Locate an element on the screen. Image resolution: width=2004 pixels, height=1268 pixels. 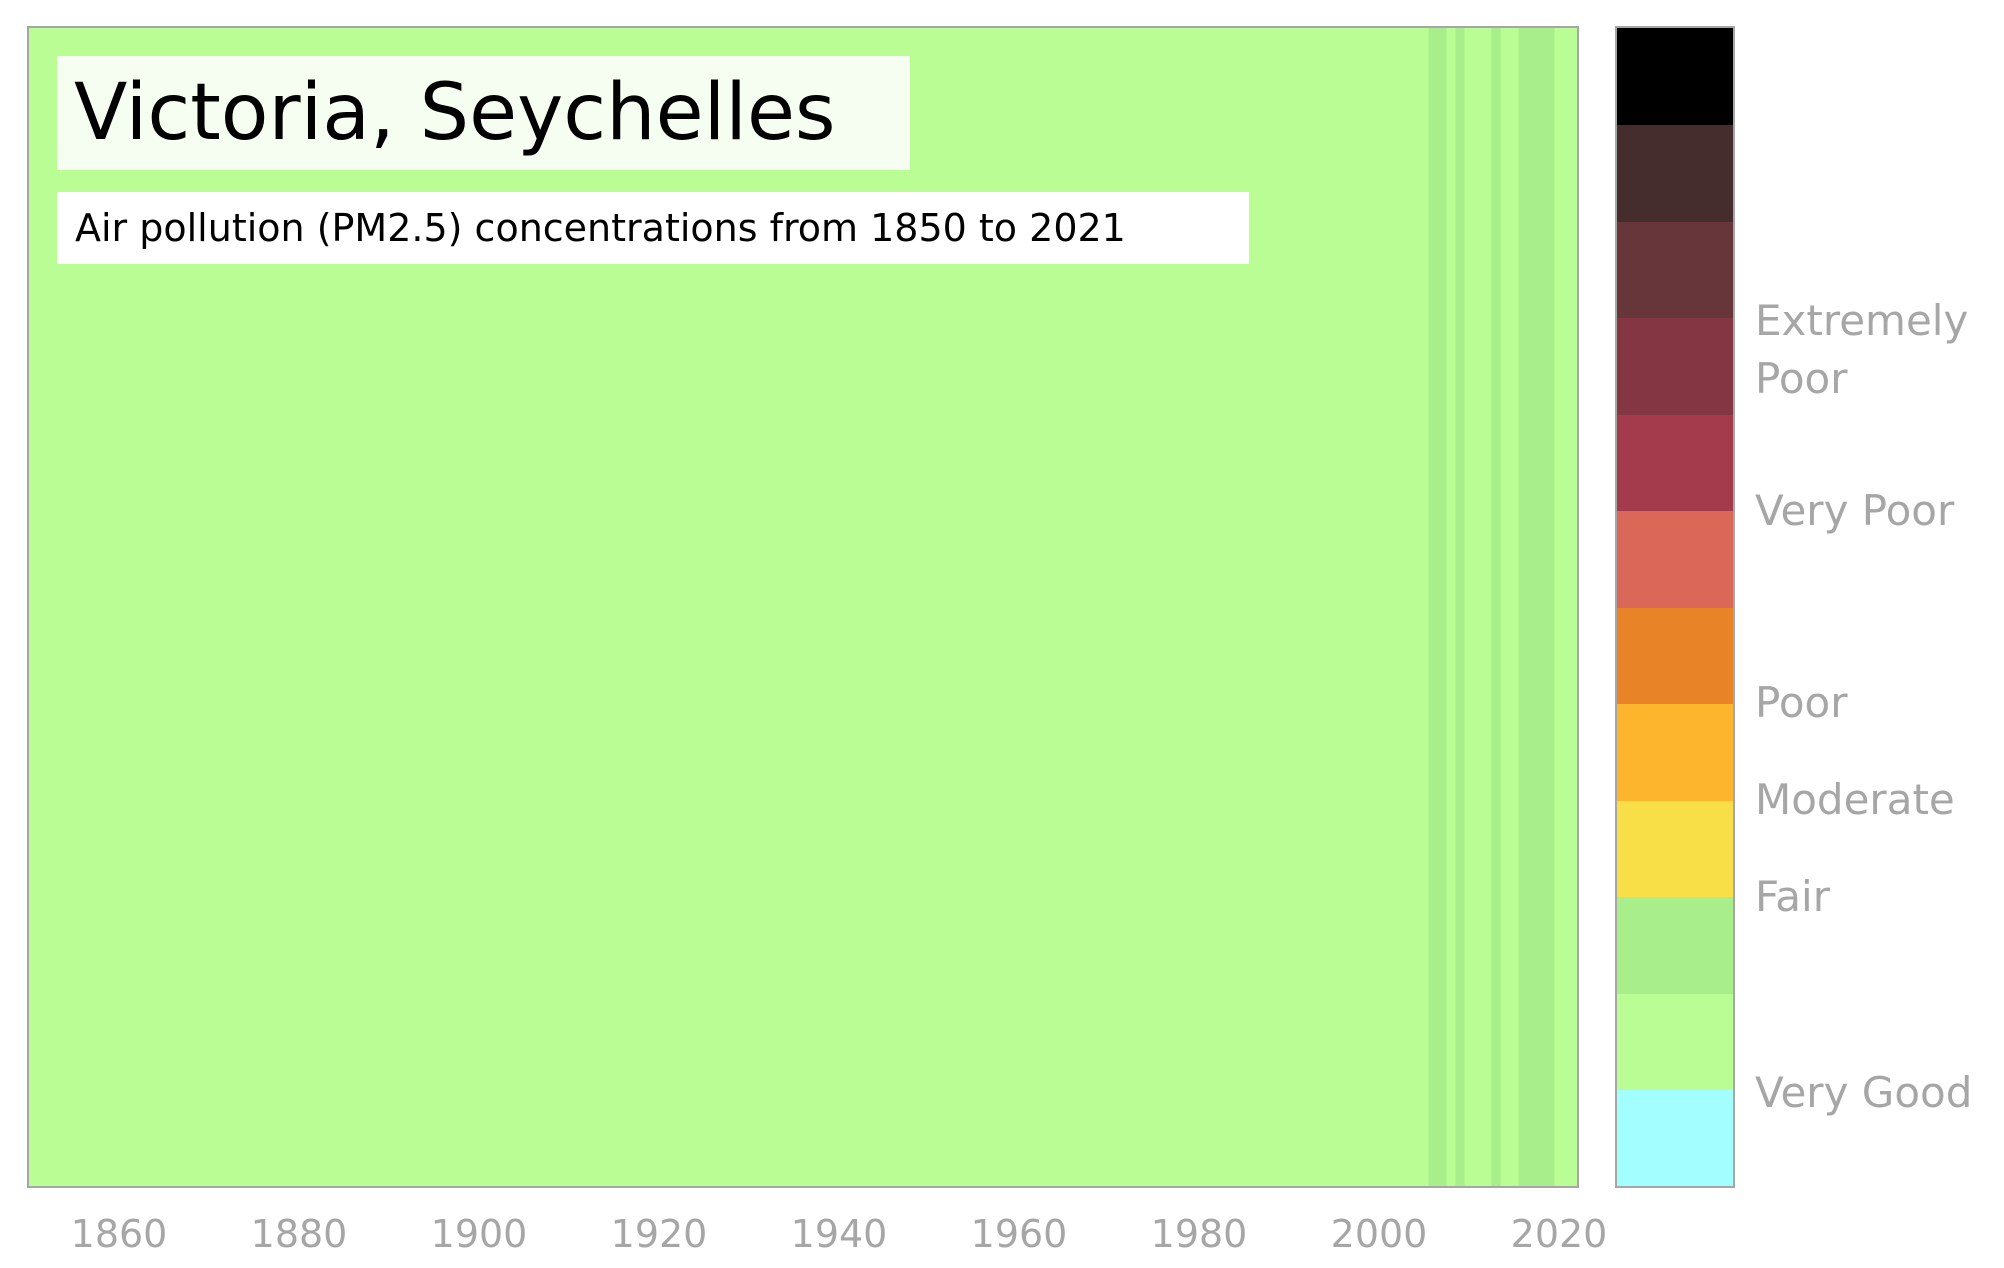
x-tick-label: 1900 is located at coordinates (479, 1234).